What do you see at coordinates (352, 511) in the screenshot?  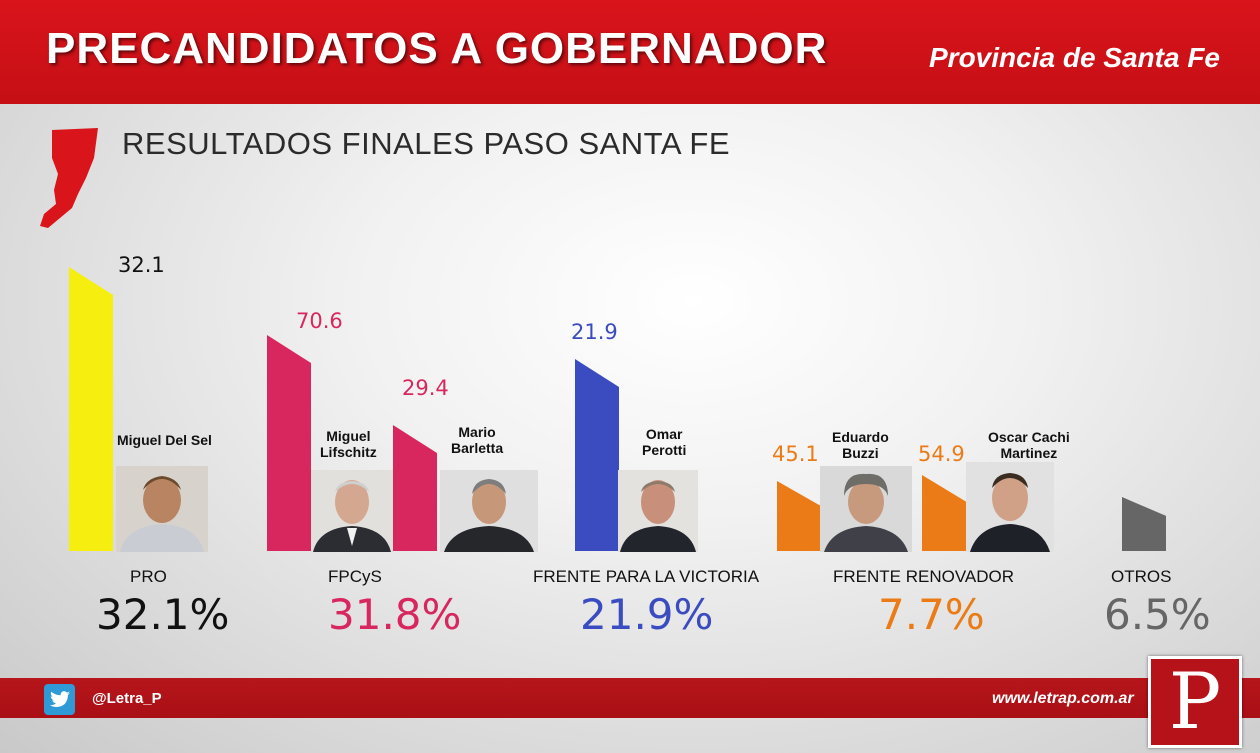 I see `portrait-lifschitz` at bounding box center [352, 511].